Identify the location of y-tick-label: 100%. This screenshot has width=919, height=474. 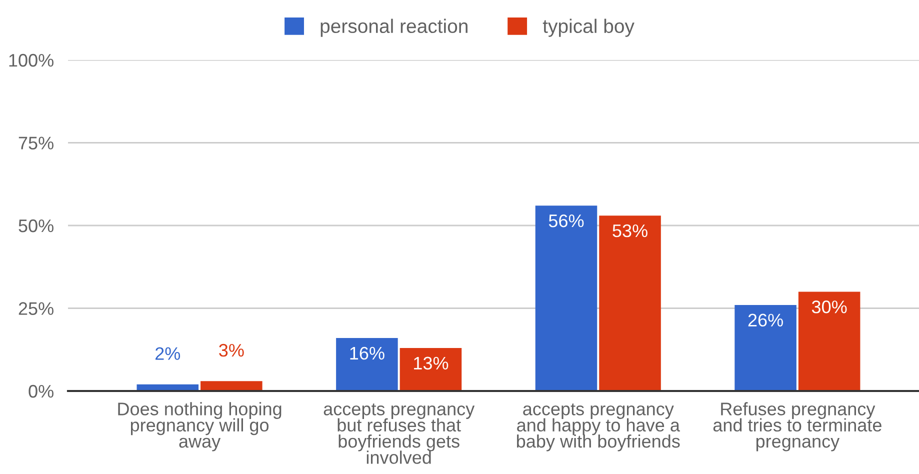
(31, 60).